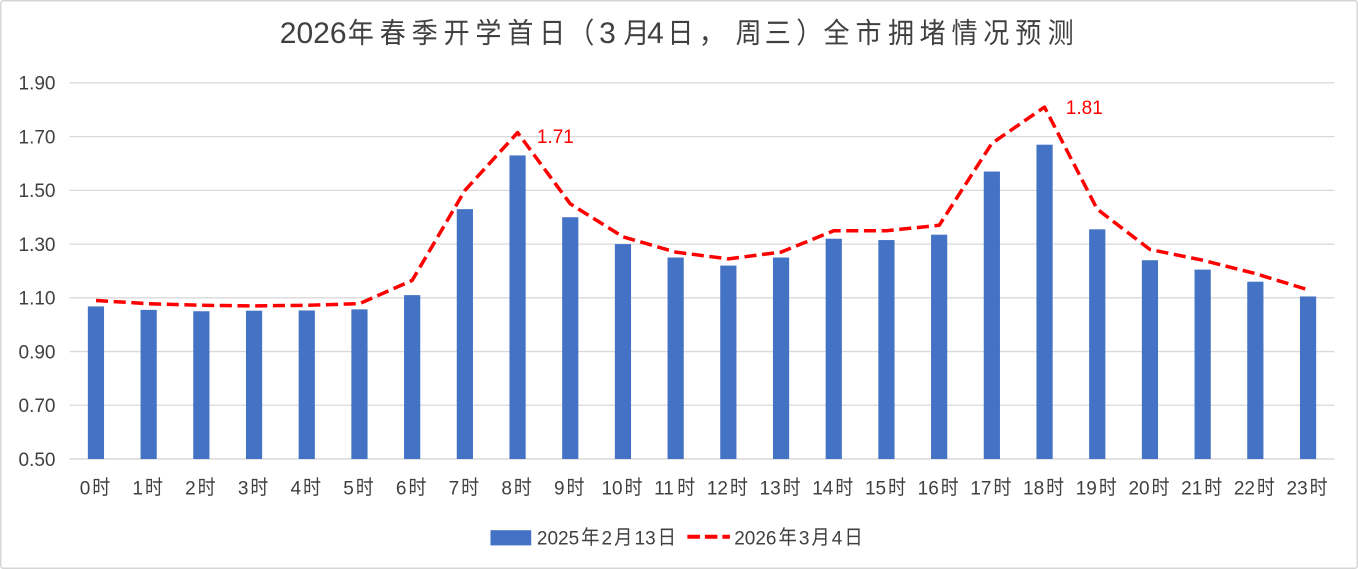 This screenshot has height=569, width=1358. Describe the element at coordinates (37, 137) in the screenshot. I see `svg-text: 1.70` at that location.